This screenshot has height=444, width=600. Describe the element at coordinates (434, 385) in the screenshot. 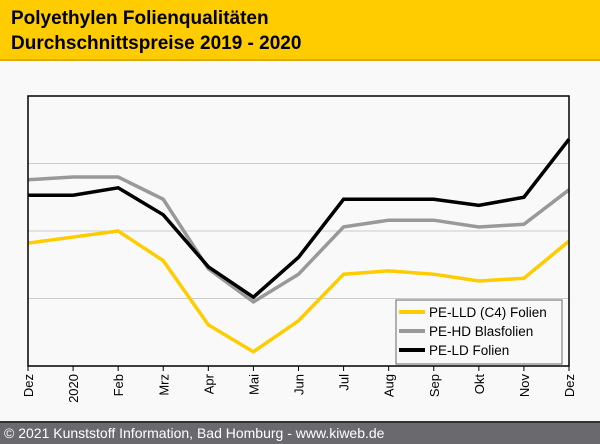

I see `x-tick-label: Sep` at that location.